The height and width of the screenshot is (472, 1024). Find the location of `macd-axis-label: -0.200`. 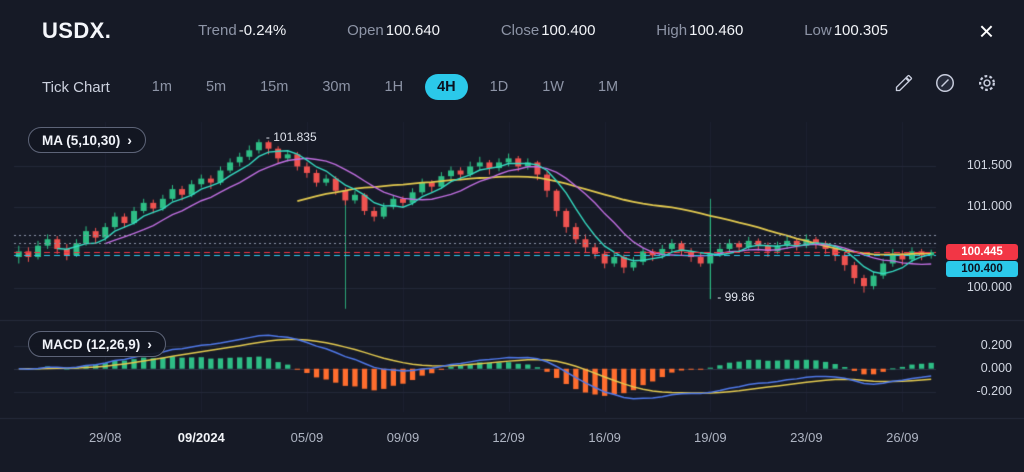

macd-axis-label: -0.200 is located at coordinates (994, 390).